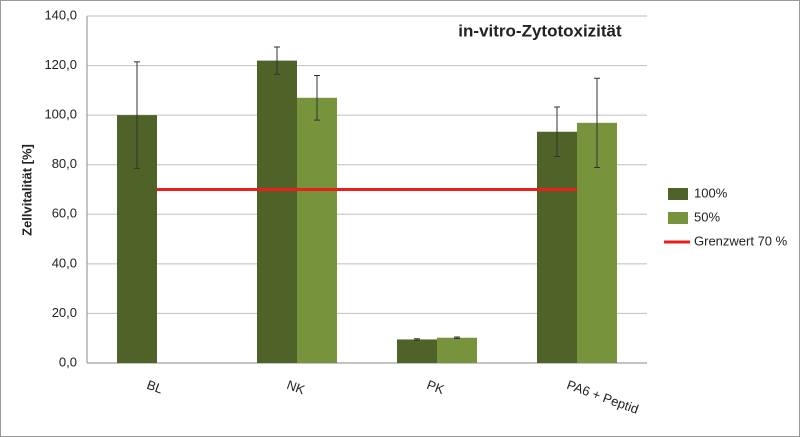 Image resolution: width=800 pixels, height=437 pixels. I want to click on x-tick-label: PK, so click(436, 387).